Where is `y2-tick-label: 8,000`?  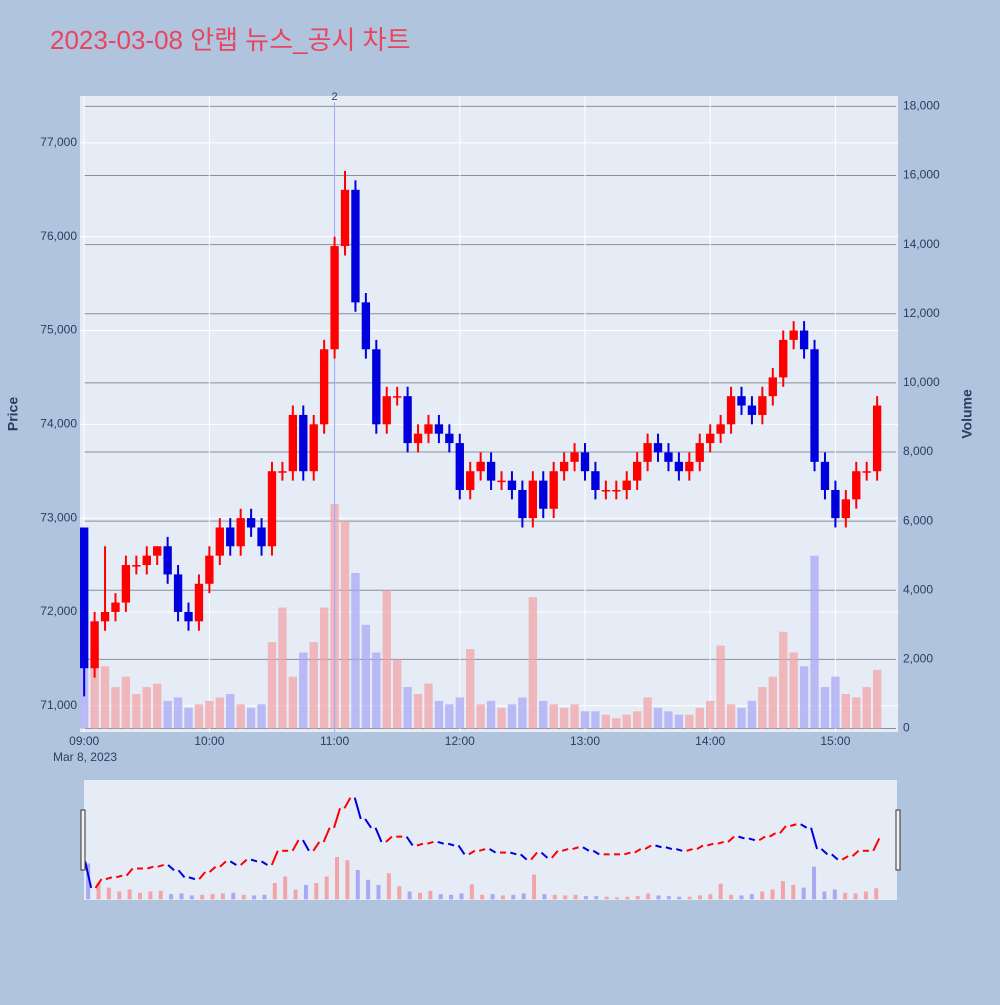 y2-tick-label: 8,000 is located at coordinates (918, 451).